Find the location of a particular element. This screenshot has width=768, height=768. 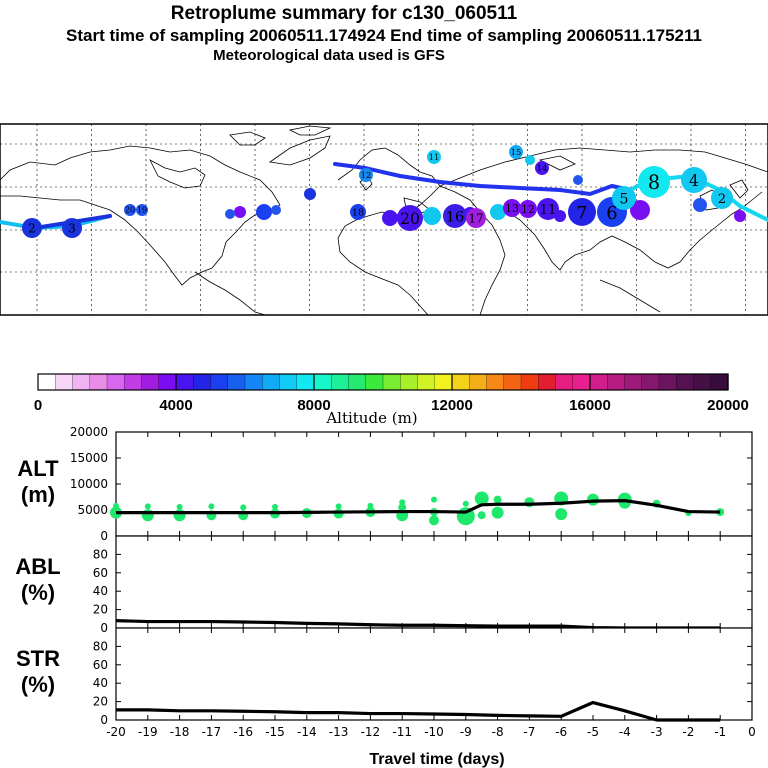

trajectory-point-label: 5 is located at coordinates (623, 199).